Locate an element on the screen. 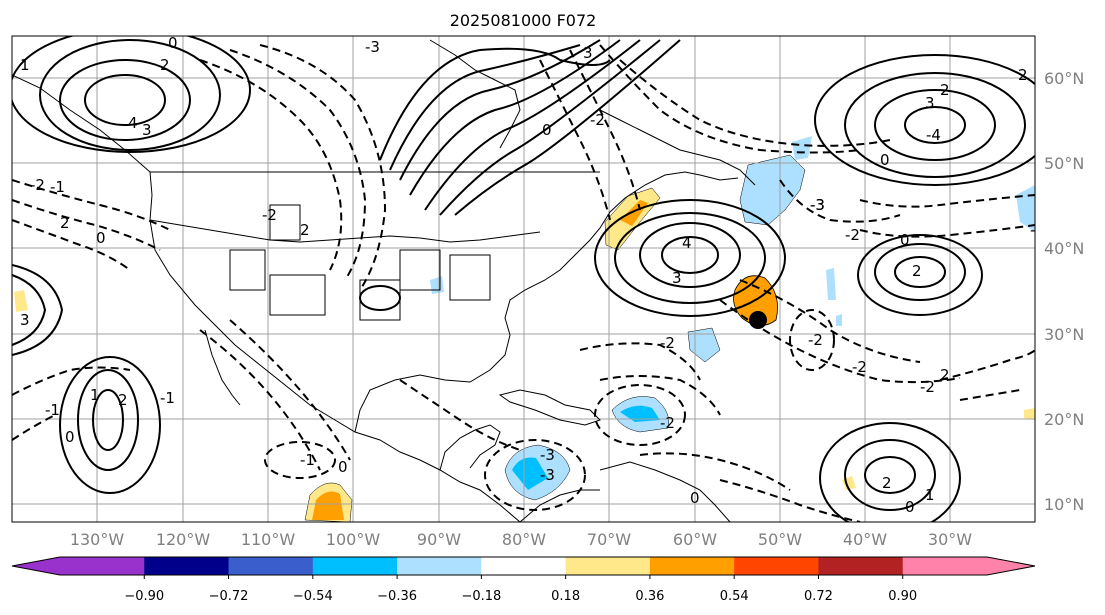 The image size is (1105, 615). lon-label: 110°W is located at coordinates (268, 539).